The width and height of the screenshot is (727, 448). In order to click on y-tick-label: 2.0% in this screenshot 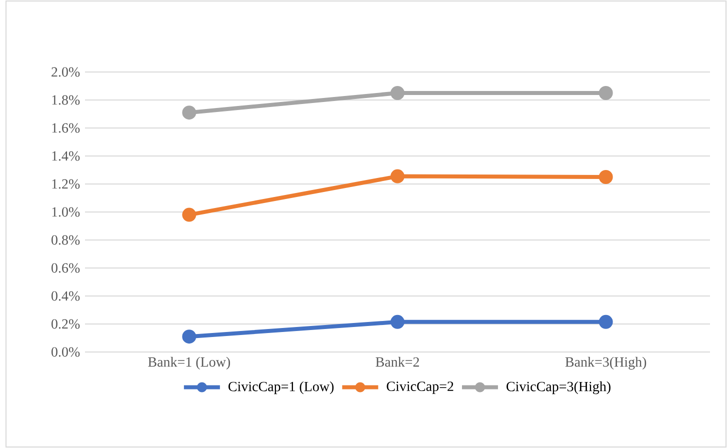, I will do `click(66, 72)`.